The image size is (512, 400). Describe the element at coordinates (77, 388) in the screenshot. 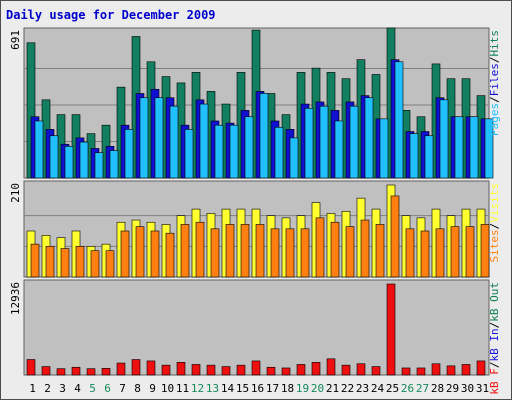

I see `day-label-4: 4` at that location.